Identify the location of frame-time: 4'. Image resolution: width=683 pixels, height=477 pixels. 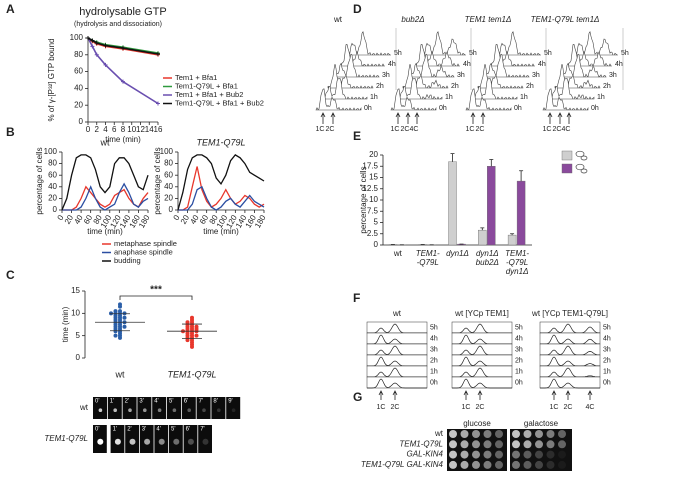
(156, 402).